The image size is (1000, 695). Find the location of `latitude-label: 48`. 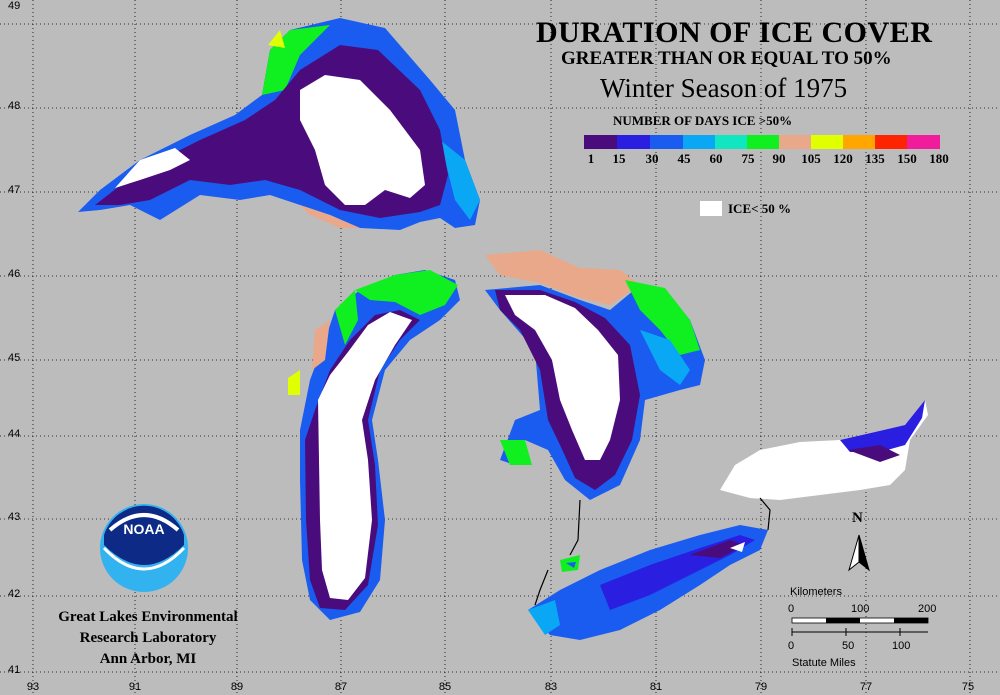

latitude-label: 48 is located at coordinates (14, 106).